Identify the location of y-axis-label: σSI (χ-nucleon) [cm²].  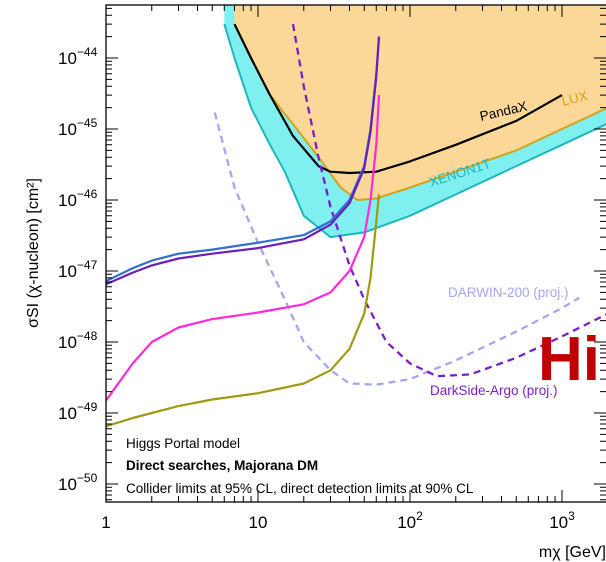
(33, 253).